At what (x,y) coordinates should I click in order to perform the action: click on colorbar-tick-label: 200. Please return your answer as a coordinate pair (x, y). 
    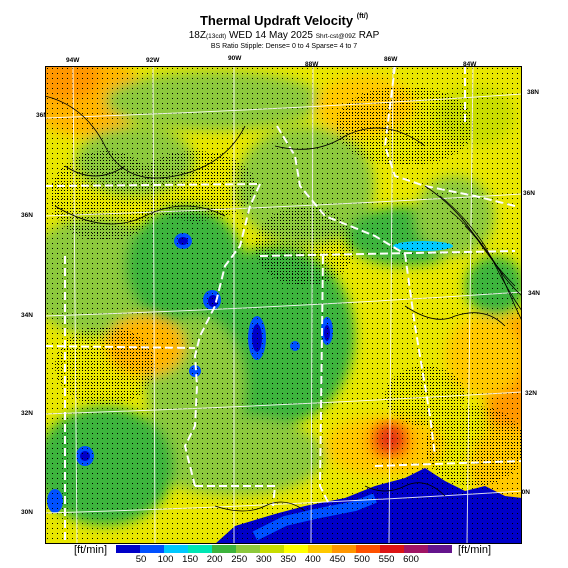
    Looking at the image, I should click on (214, 559).